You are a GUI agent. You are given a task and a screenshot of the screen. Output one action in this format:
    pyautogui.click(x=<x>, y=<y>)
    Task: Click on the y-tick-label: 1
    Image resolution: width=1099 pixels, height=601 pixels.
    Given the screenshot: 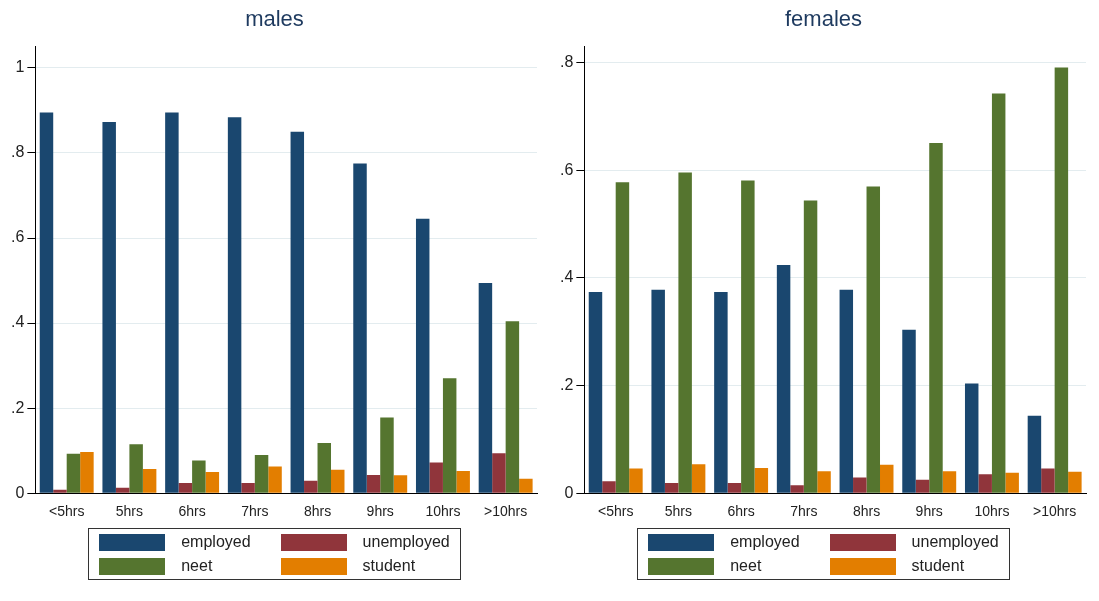 What is the action you would take?
    pyautogui.click(x=20, y=67)
    